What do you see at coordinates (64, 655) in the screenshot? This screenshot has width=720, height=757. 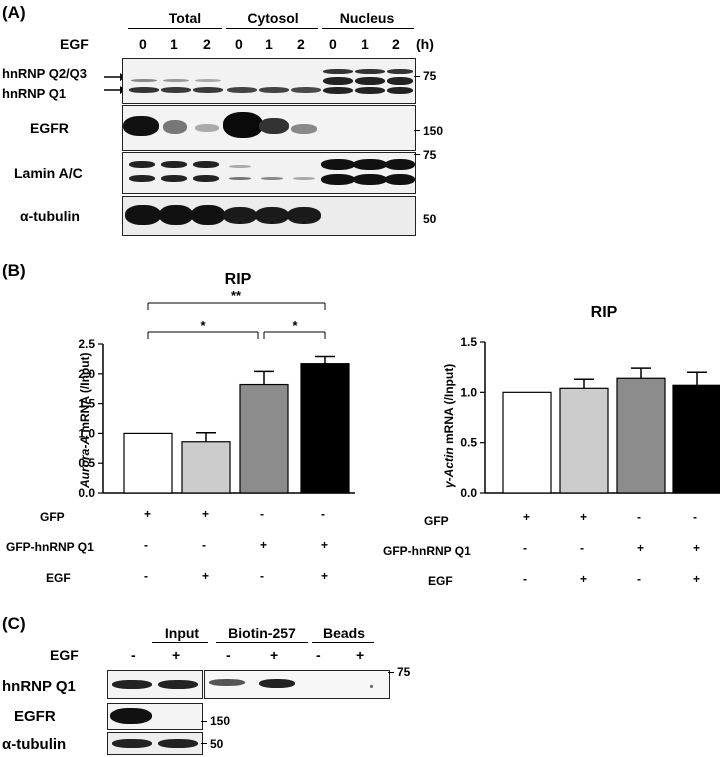 I see `egf-label-c: EGF` at bounding box center [64, 655].